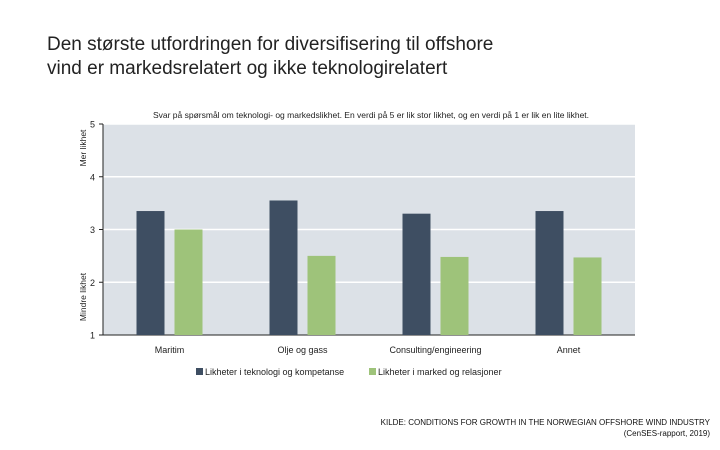 Image resolution: width=720 pixels, height=450 pixels. Describe the element at coordinates (274, 372) in the screenshot. I see `legend-label-1: Likheter i teknologi og kompetanse` at that location.